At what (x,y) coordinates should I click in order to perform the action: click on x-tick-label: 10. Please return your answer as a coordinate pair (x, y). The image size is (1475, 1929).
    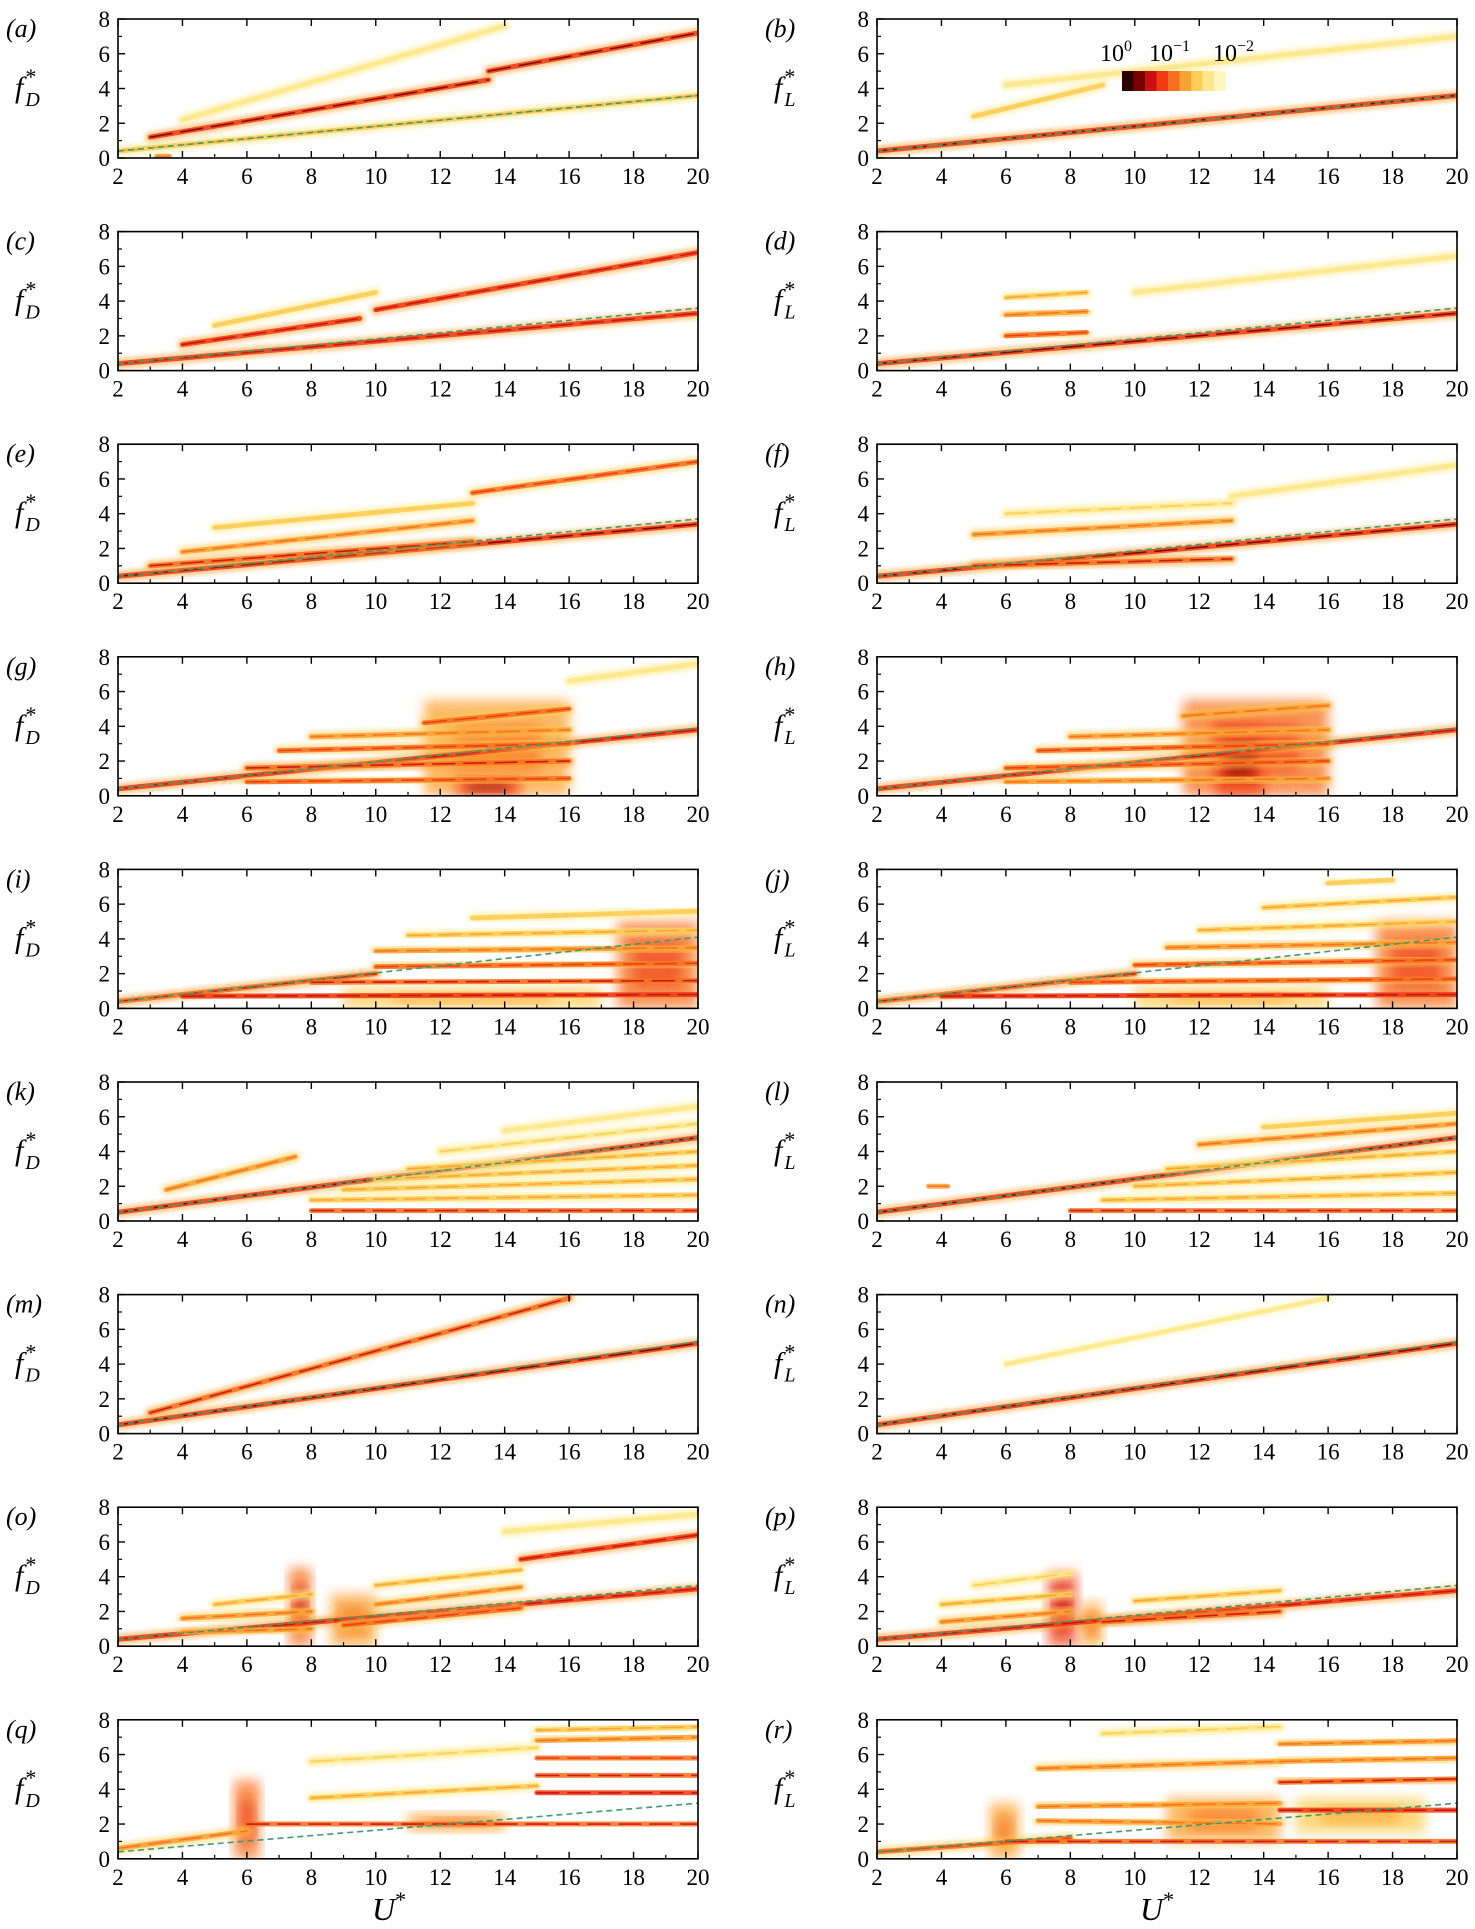
    Looking at the image, I should click on (1134, 176).